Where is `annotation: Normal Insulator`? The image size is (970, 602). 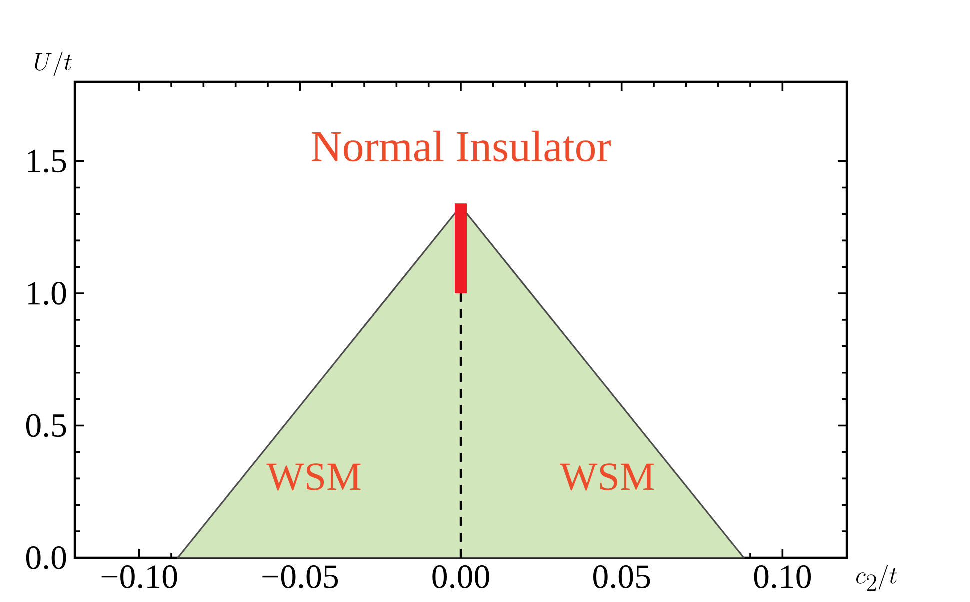
annotation: Normal Insulator is located at coordinates (461, 146).